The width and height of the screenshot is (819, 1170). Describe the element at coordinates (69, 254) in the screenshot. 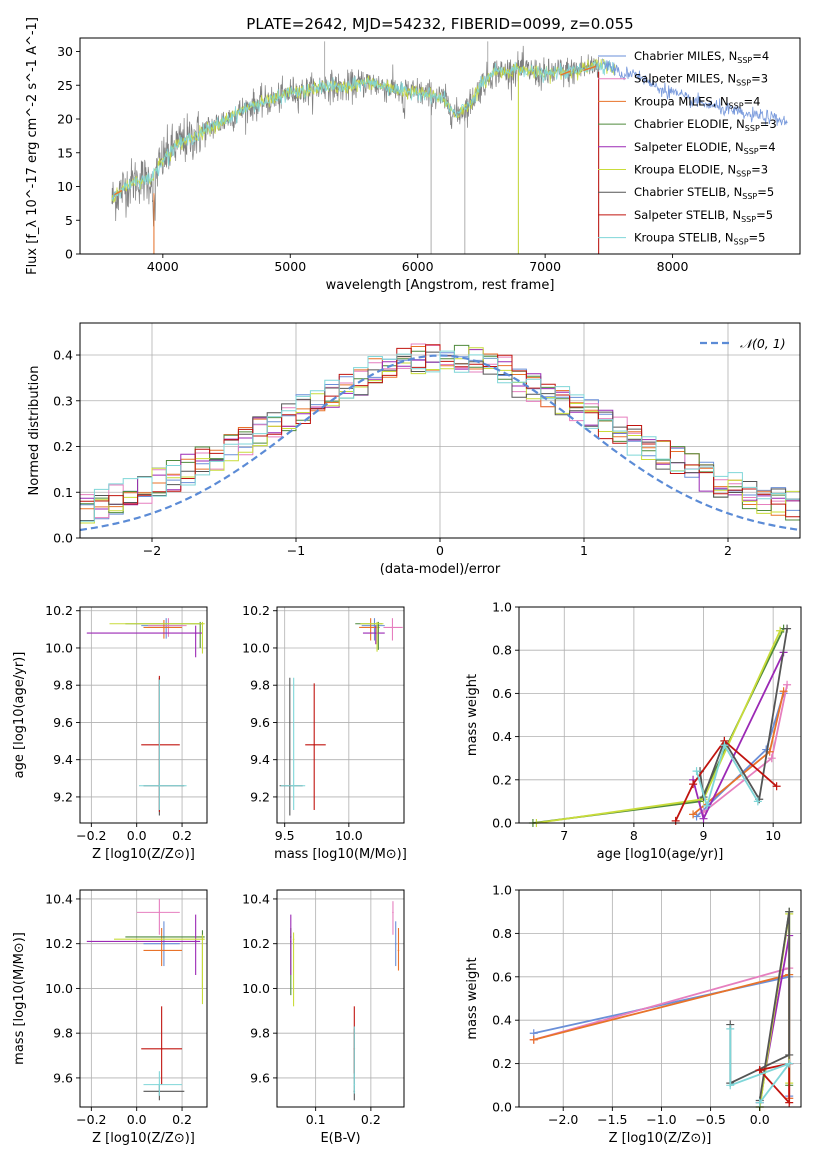

I see `y-tick-label: 0` at that location.